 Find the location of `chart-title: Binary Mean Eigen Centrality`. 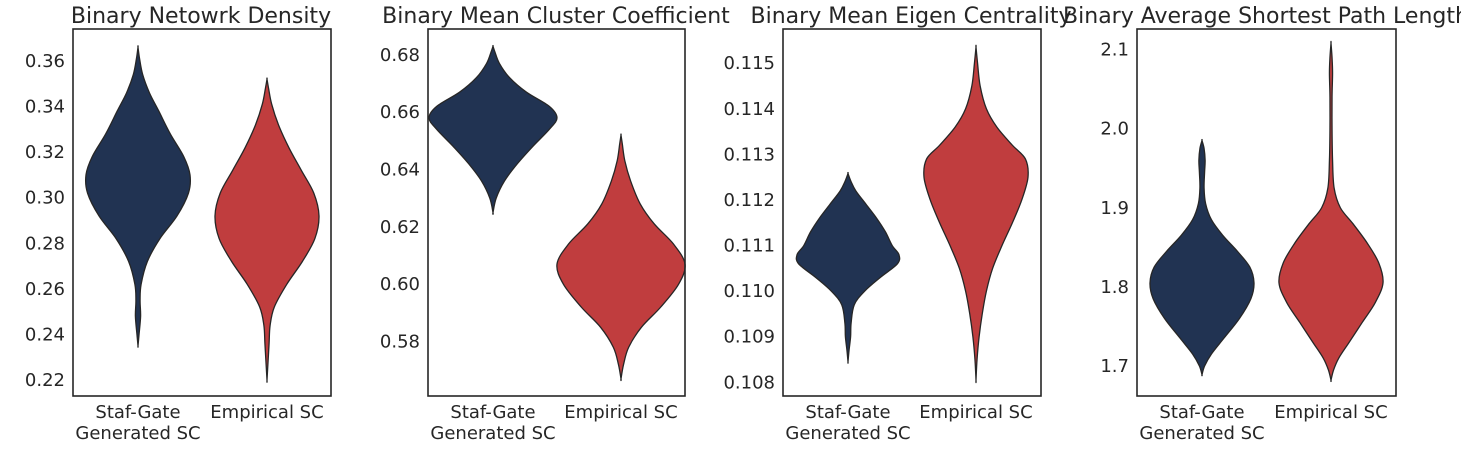

chart-title: Binary Mean Eigen Centrality is located at coordinates (911, 16).